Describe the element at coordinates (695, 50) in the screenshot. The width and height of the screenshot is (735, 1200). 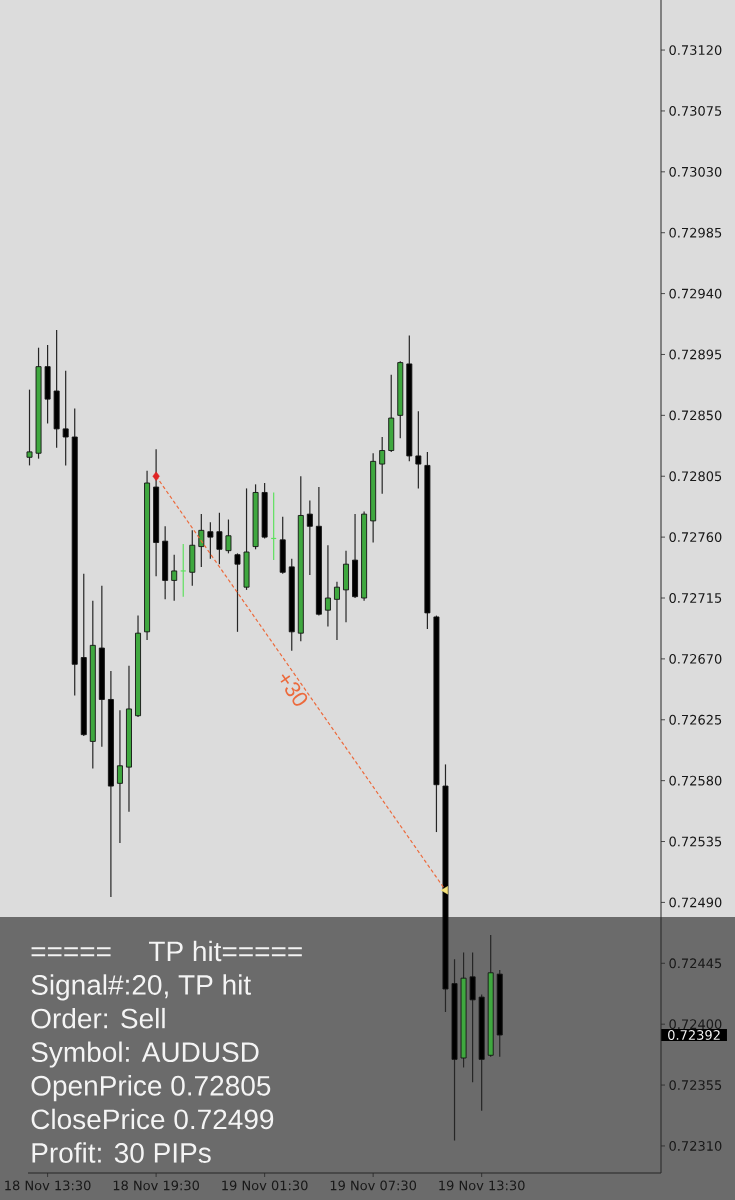
I see `y-tick-label: 0.73120` at that location.